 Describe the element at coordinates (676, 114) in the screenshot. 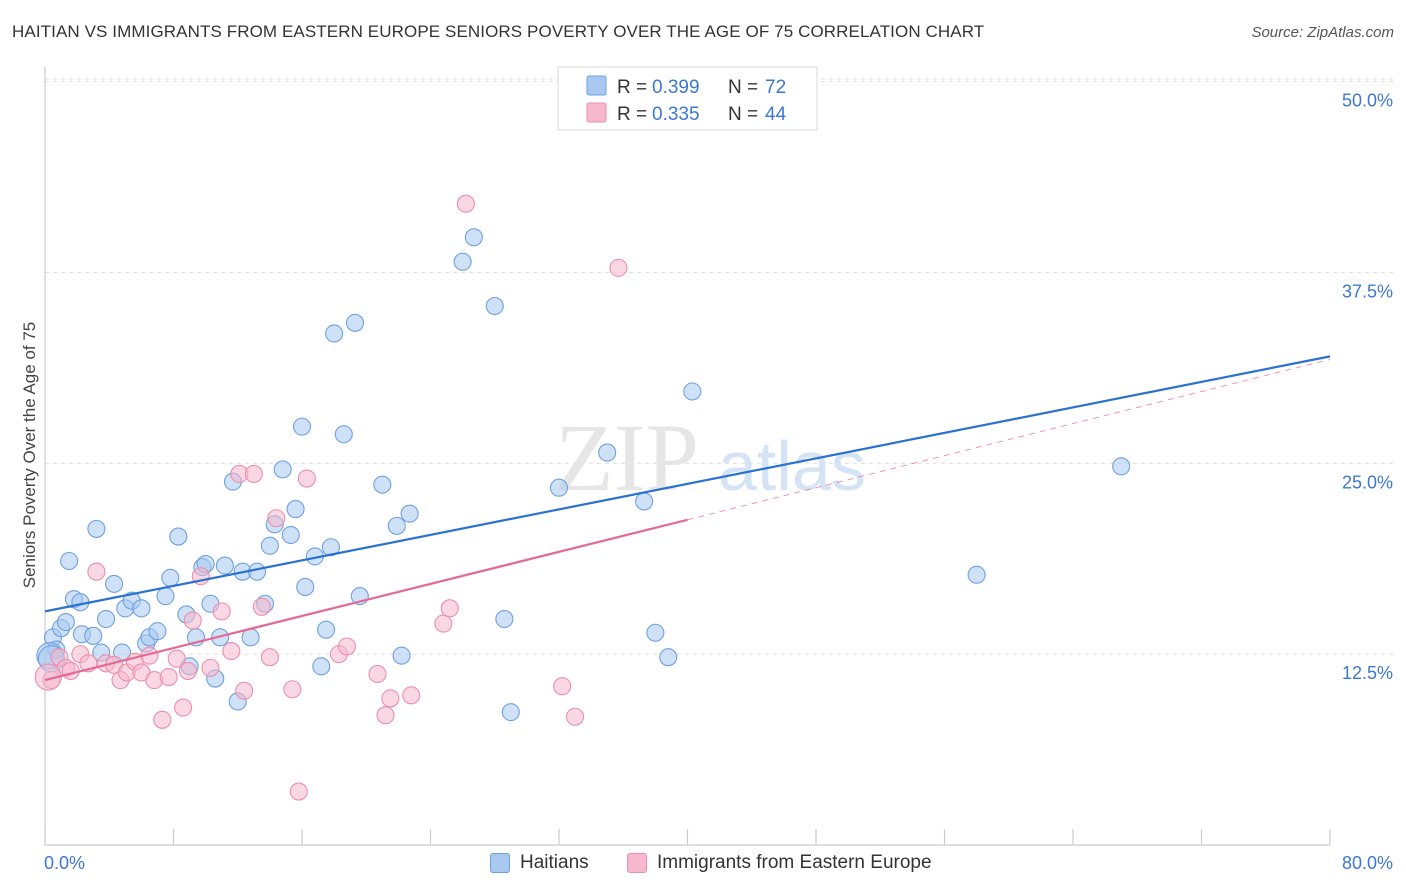

I see `legend-r-value-eeurope: 0.335` at that location.